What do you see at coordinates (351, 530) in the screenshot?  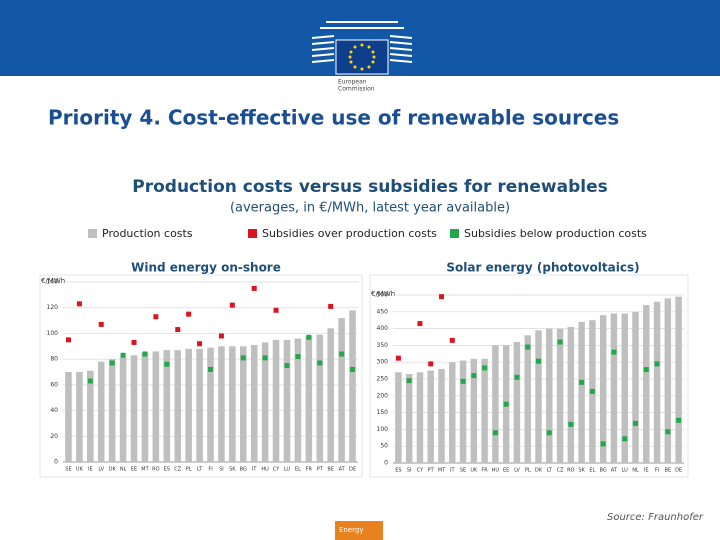 I see `footer-text: Energy` at bounding box center [351, 530].